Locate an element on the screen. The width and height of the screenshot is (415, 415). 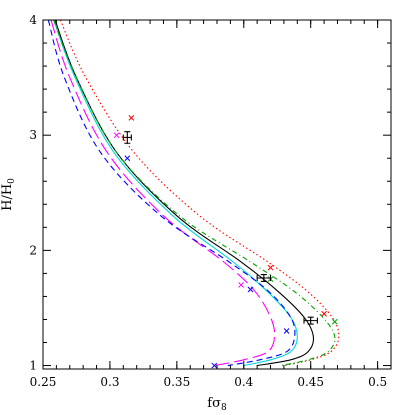
x-tick-label: 0.25 is located at coordinates (43, 382).